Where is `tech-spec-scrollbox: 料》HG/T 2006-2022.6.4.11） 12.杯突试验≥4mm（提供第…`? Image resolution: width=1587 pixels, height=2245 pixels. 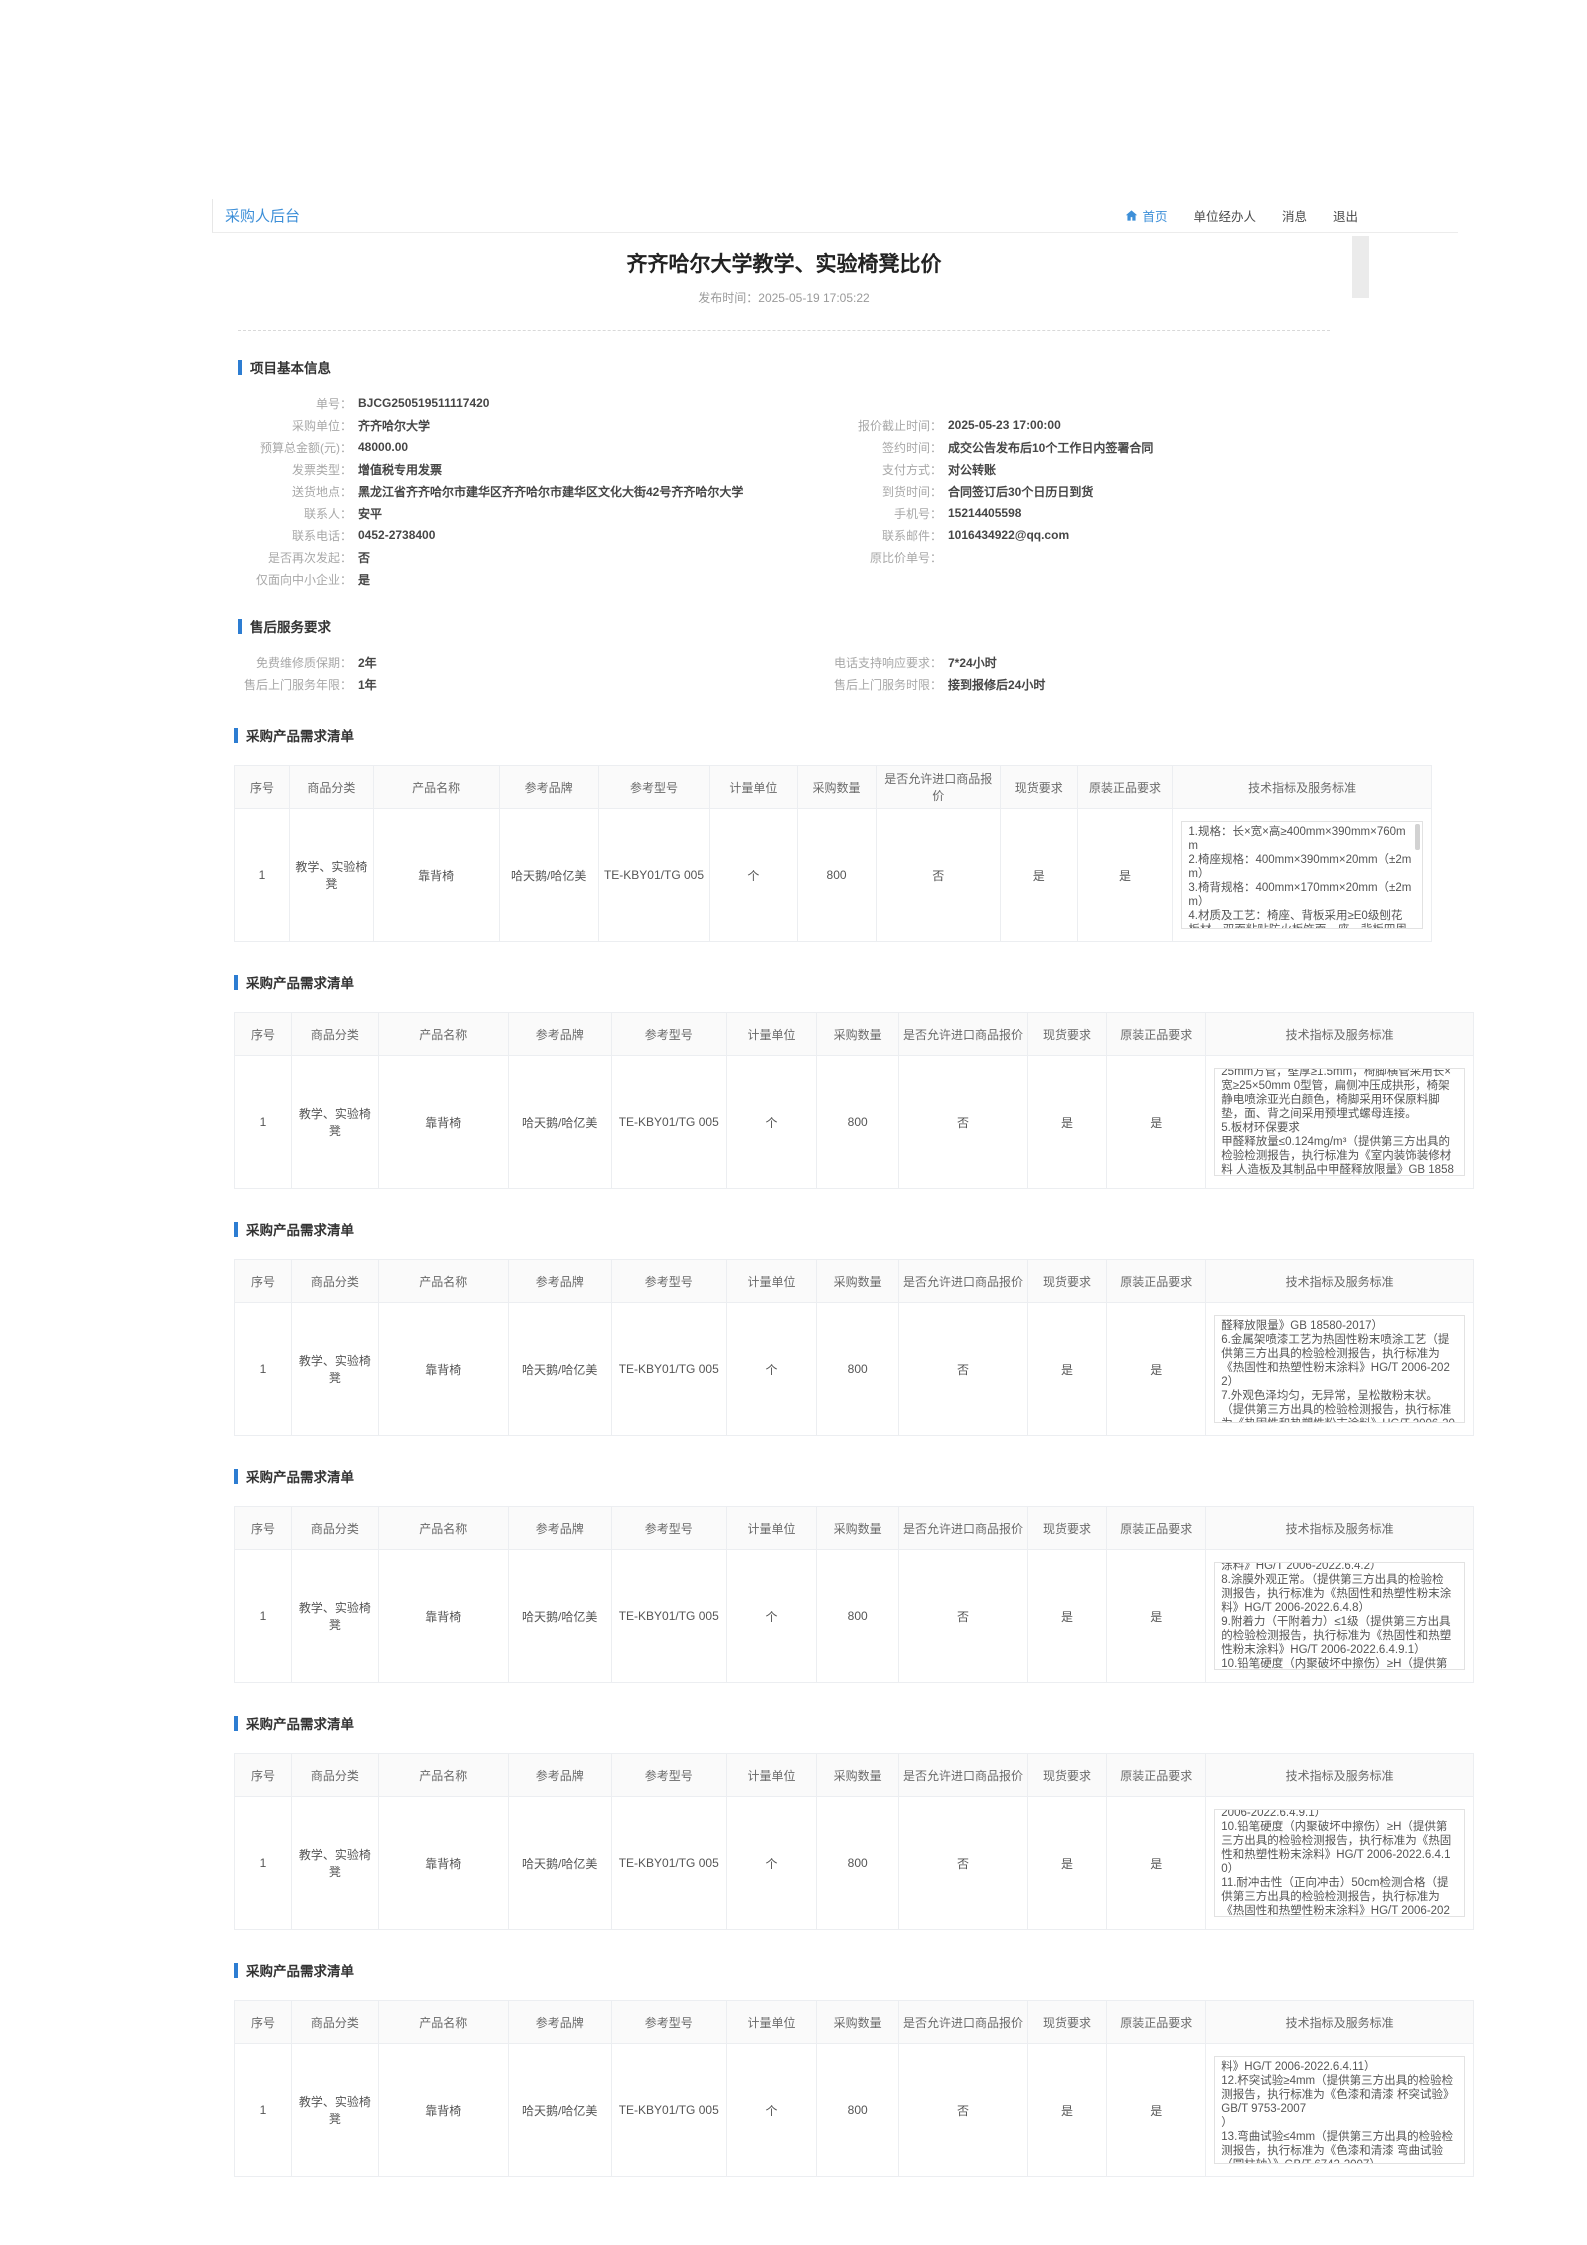
tech-spec-scrollbox: 料》HG/T 2006-2022.6.4.11） 12.杯突试验≥4mm（提供第… is located at coordinates (1339, 2110).